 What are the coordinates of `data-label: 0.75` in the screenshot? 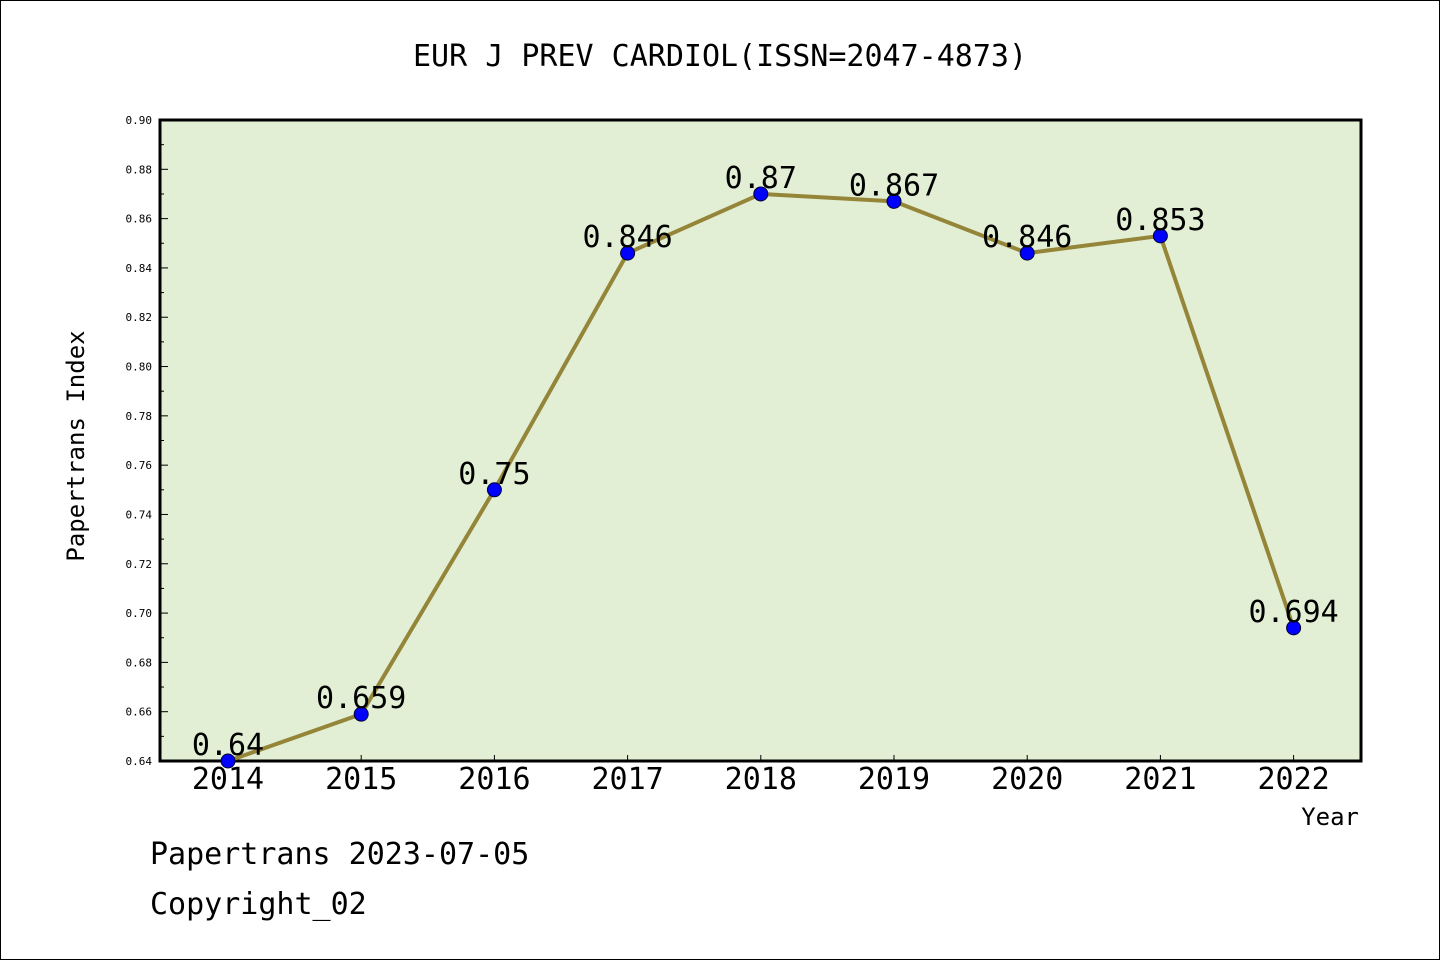 It's located at (494, 474).